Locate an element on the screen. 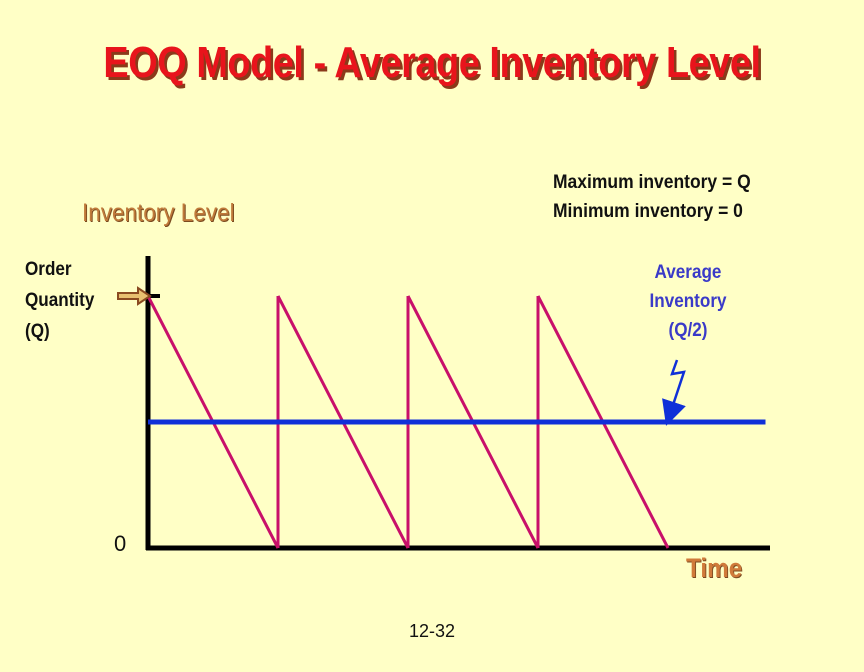 The height and width of the screenshot is (672, 864). average-inventory-line-2: Inventory is located at coordinates (688, 301).